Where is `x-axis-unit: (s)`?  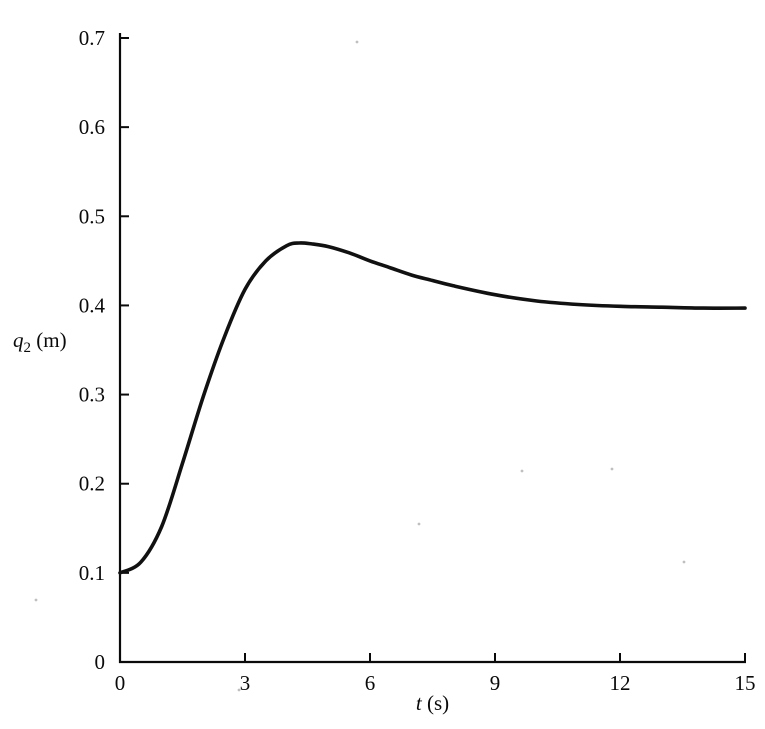
x-axis-unit: (s) is located at coordinates (435, 703).